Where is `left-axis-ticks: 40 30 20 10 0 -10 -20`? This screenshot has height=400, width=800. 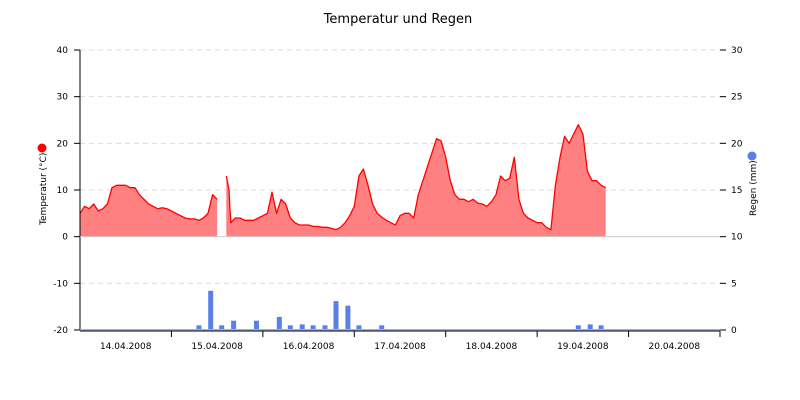
left-axis-ticks: 40 30 20 10 0 -10 -20 is located at coordinates (66, 191).